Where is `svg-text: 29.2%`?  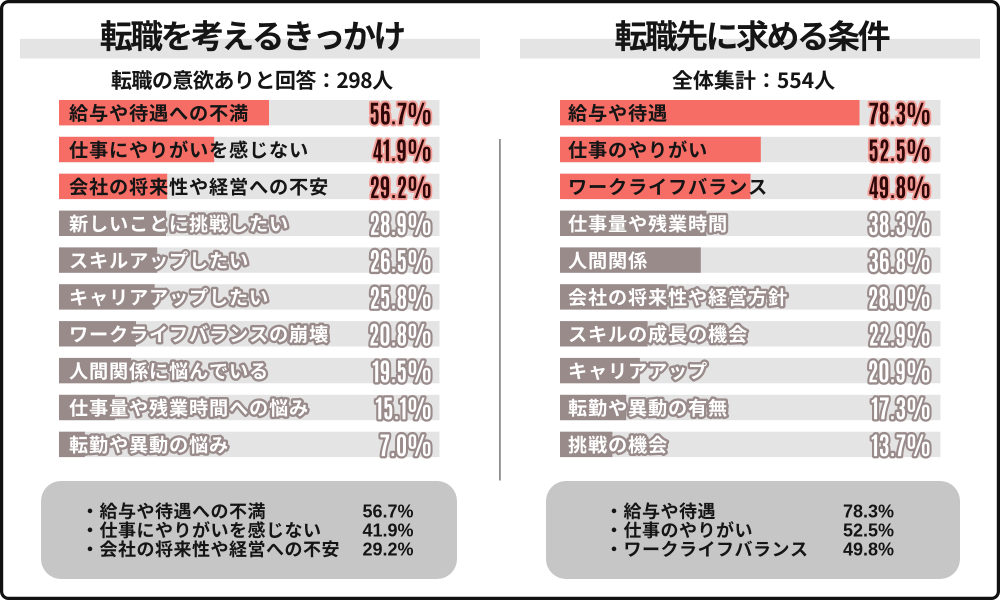 svg-text: 29.2% is located at coordinates (388, 550).